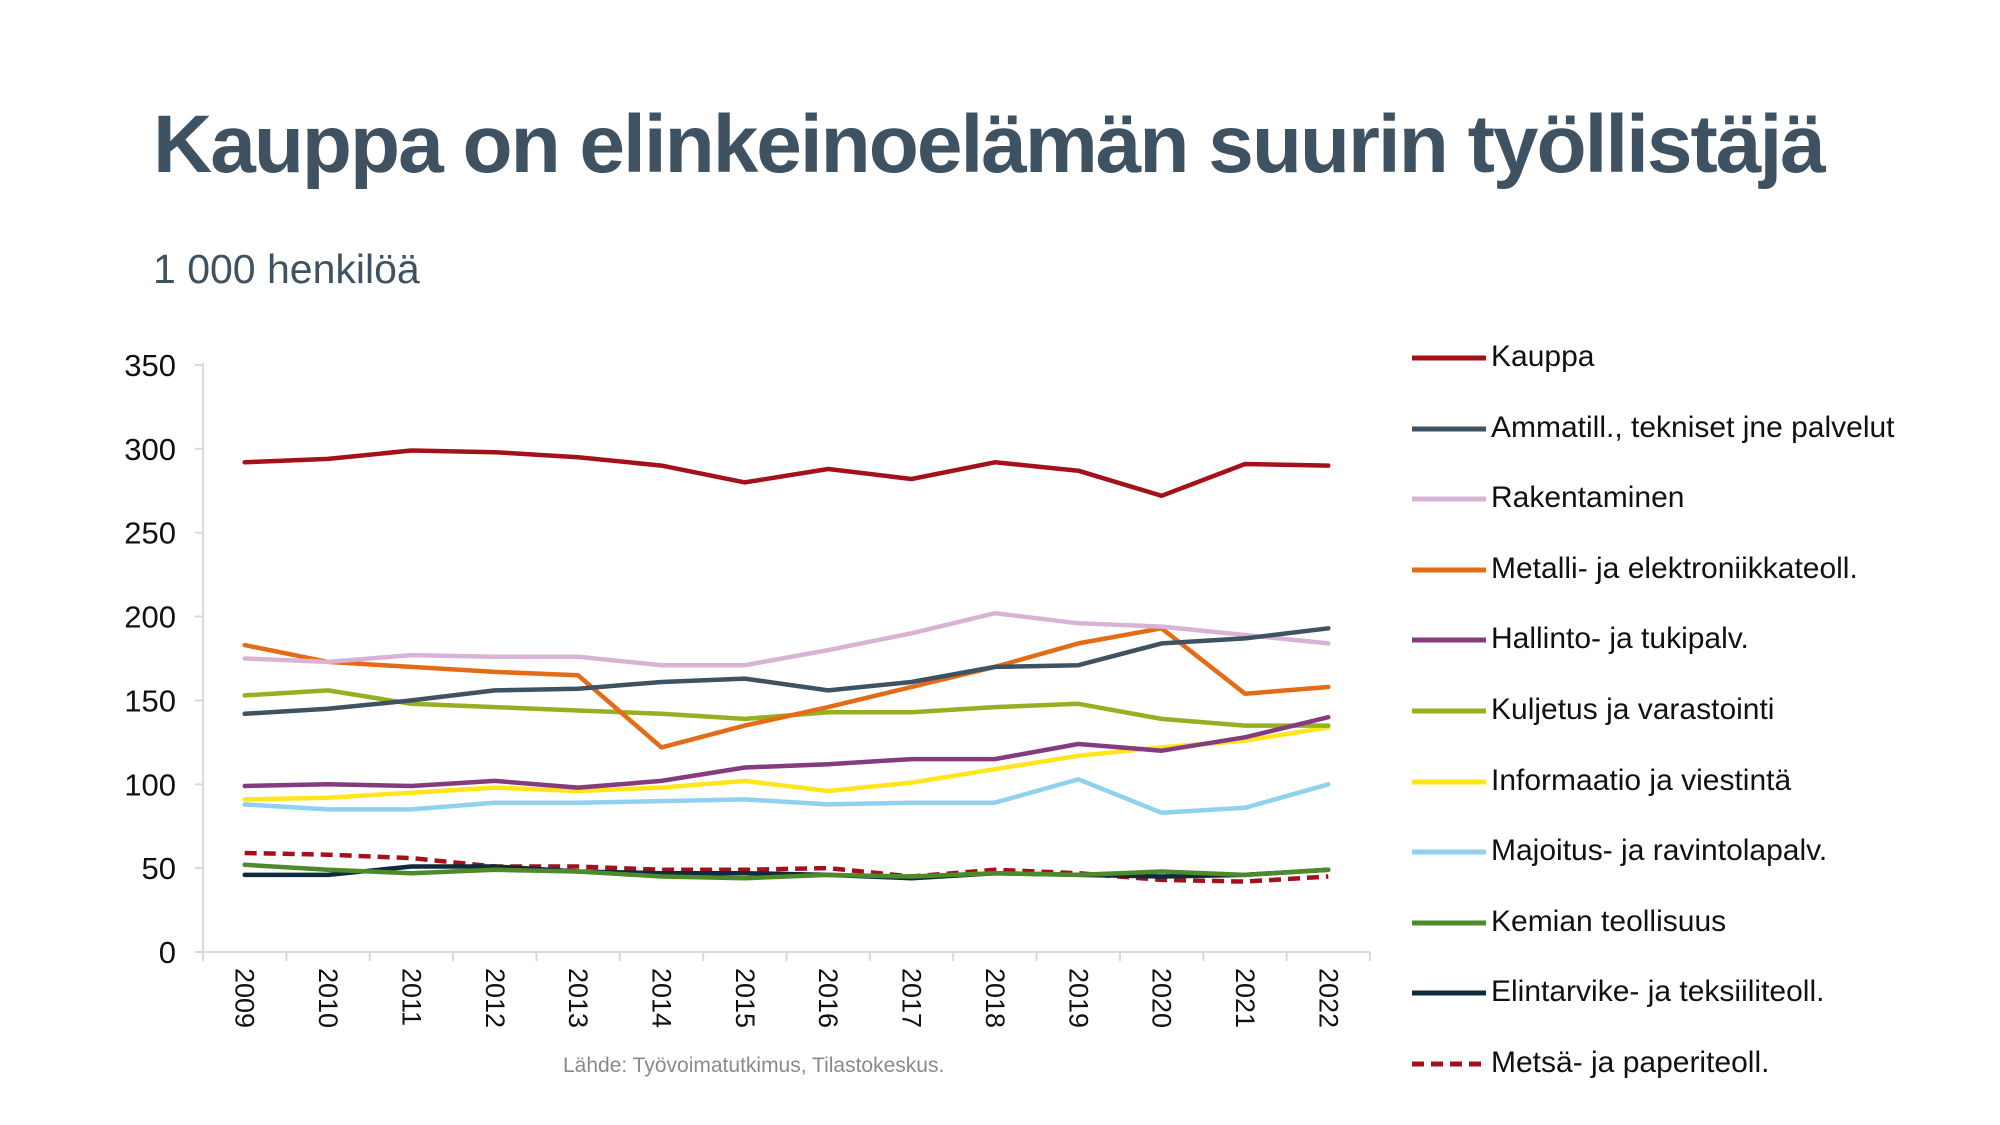  I want to click on y-tick-label: 100, so click(150, 784).